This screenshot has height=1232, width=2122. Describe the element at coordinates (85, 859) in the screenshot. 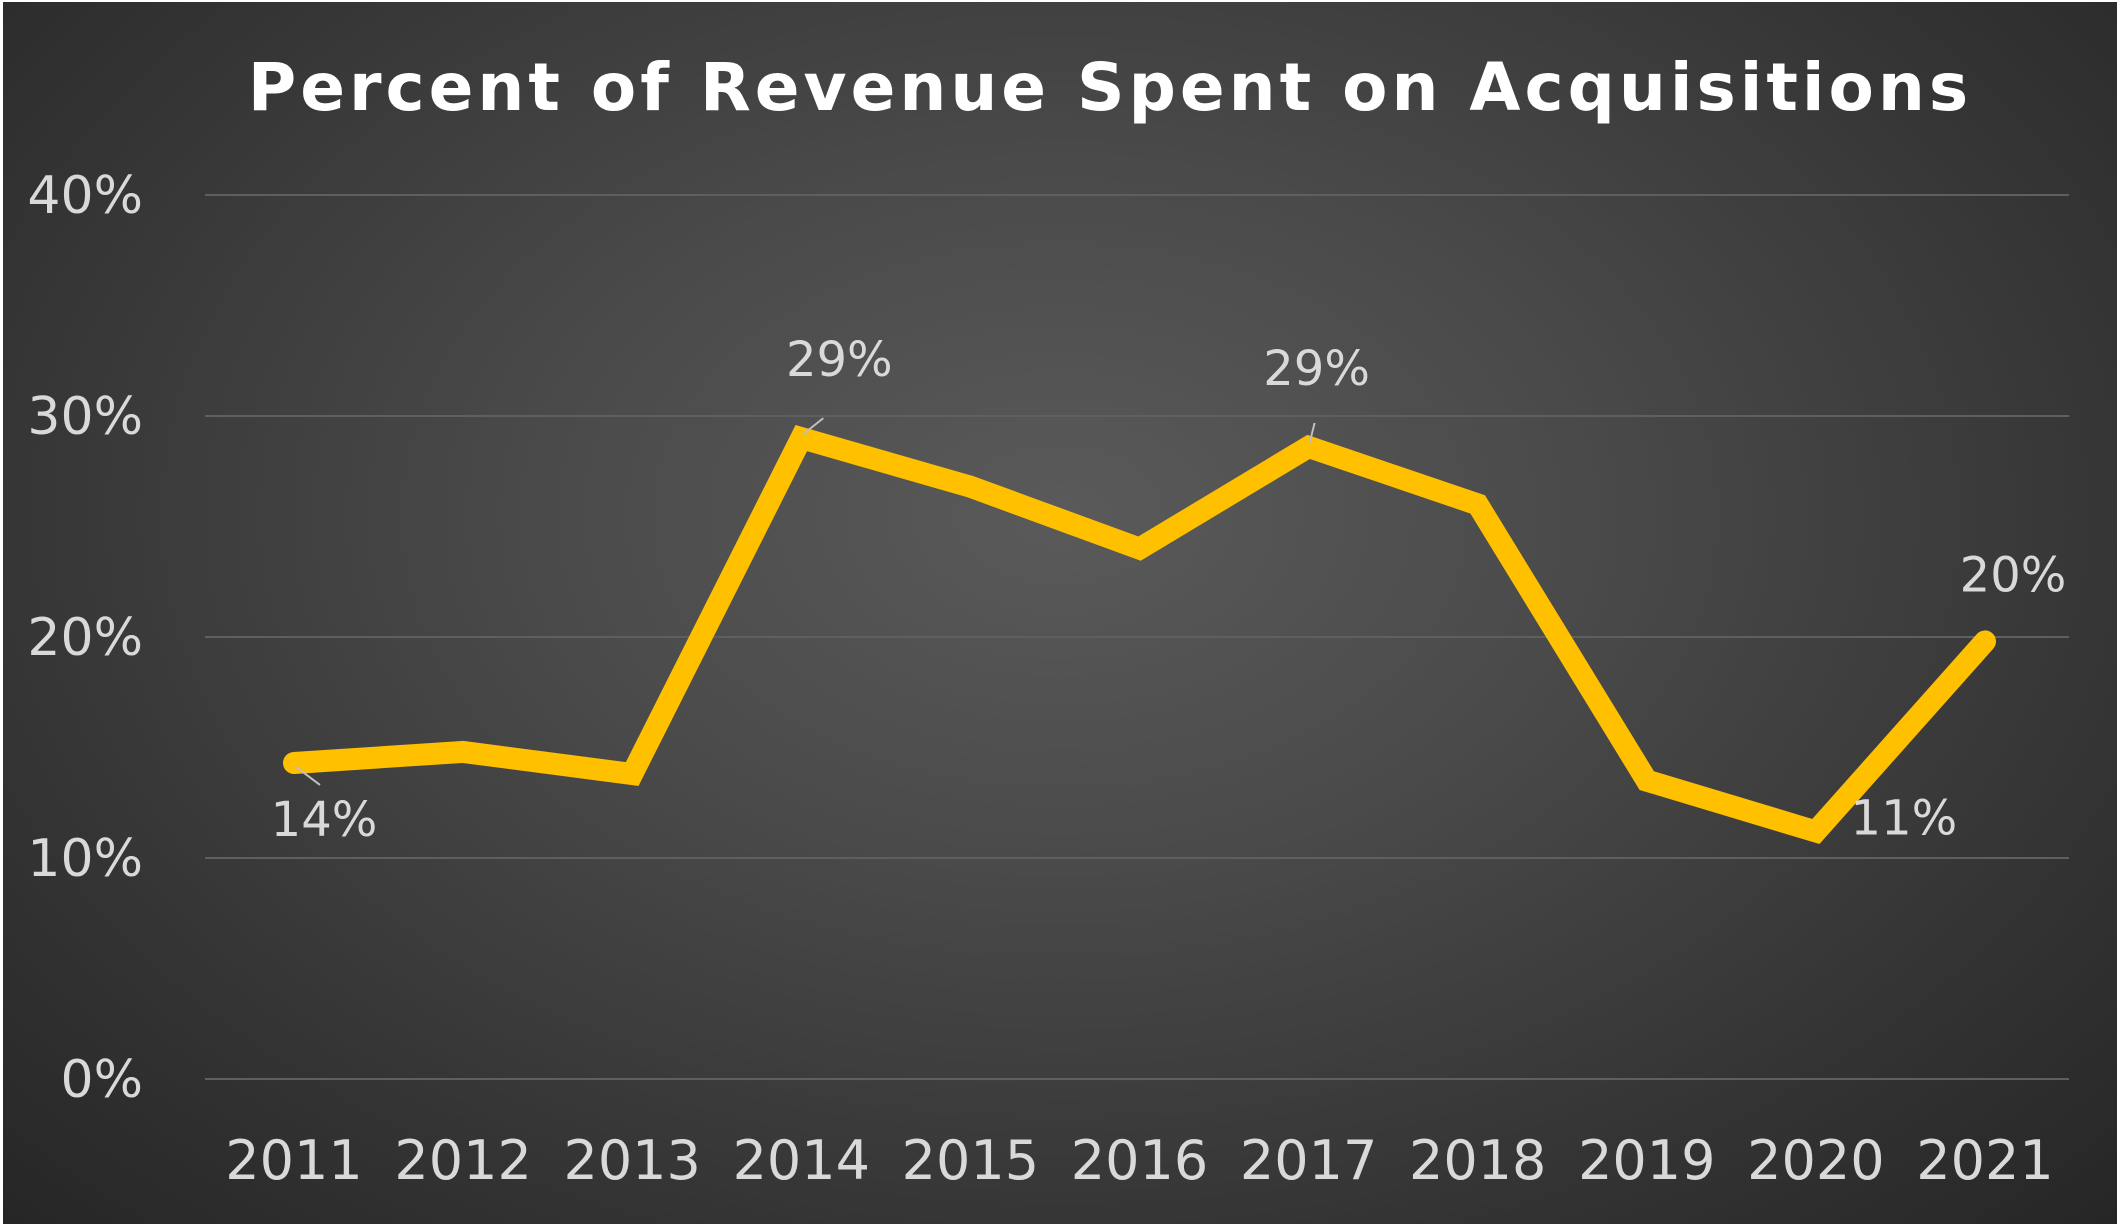

I see `y-tick-label: 10%` at that location.